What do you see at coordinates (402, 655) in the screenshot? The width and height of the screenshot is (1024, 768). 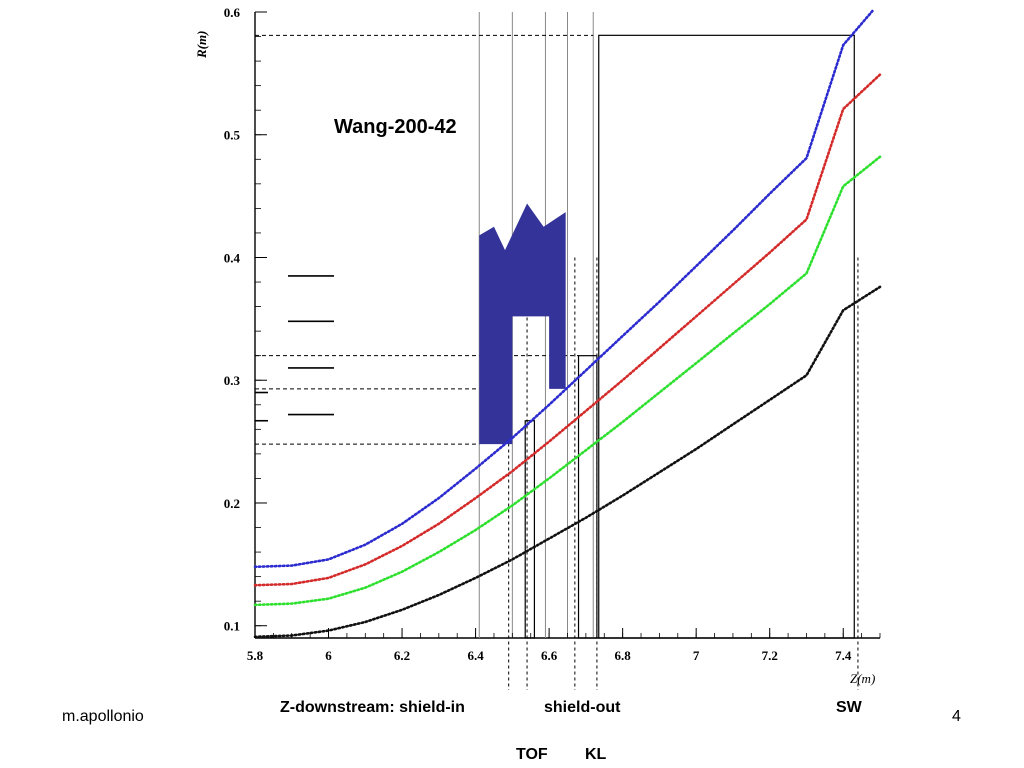 I see `x-tick-label: 6.2` at bounding box center [402, 655].